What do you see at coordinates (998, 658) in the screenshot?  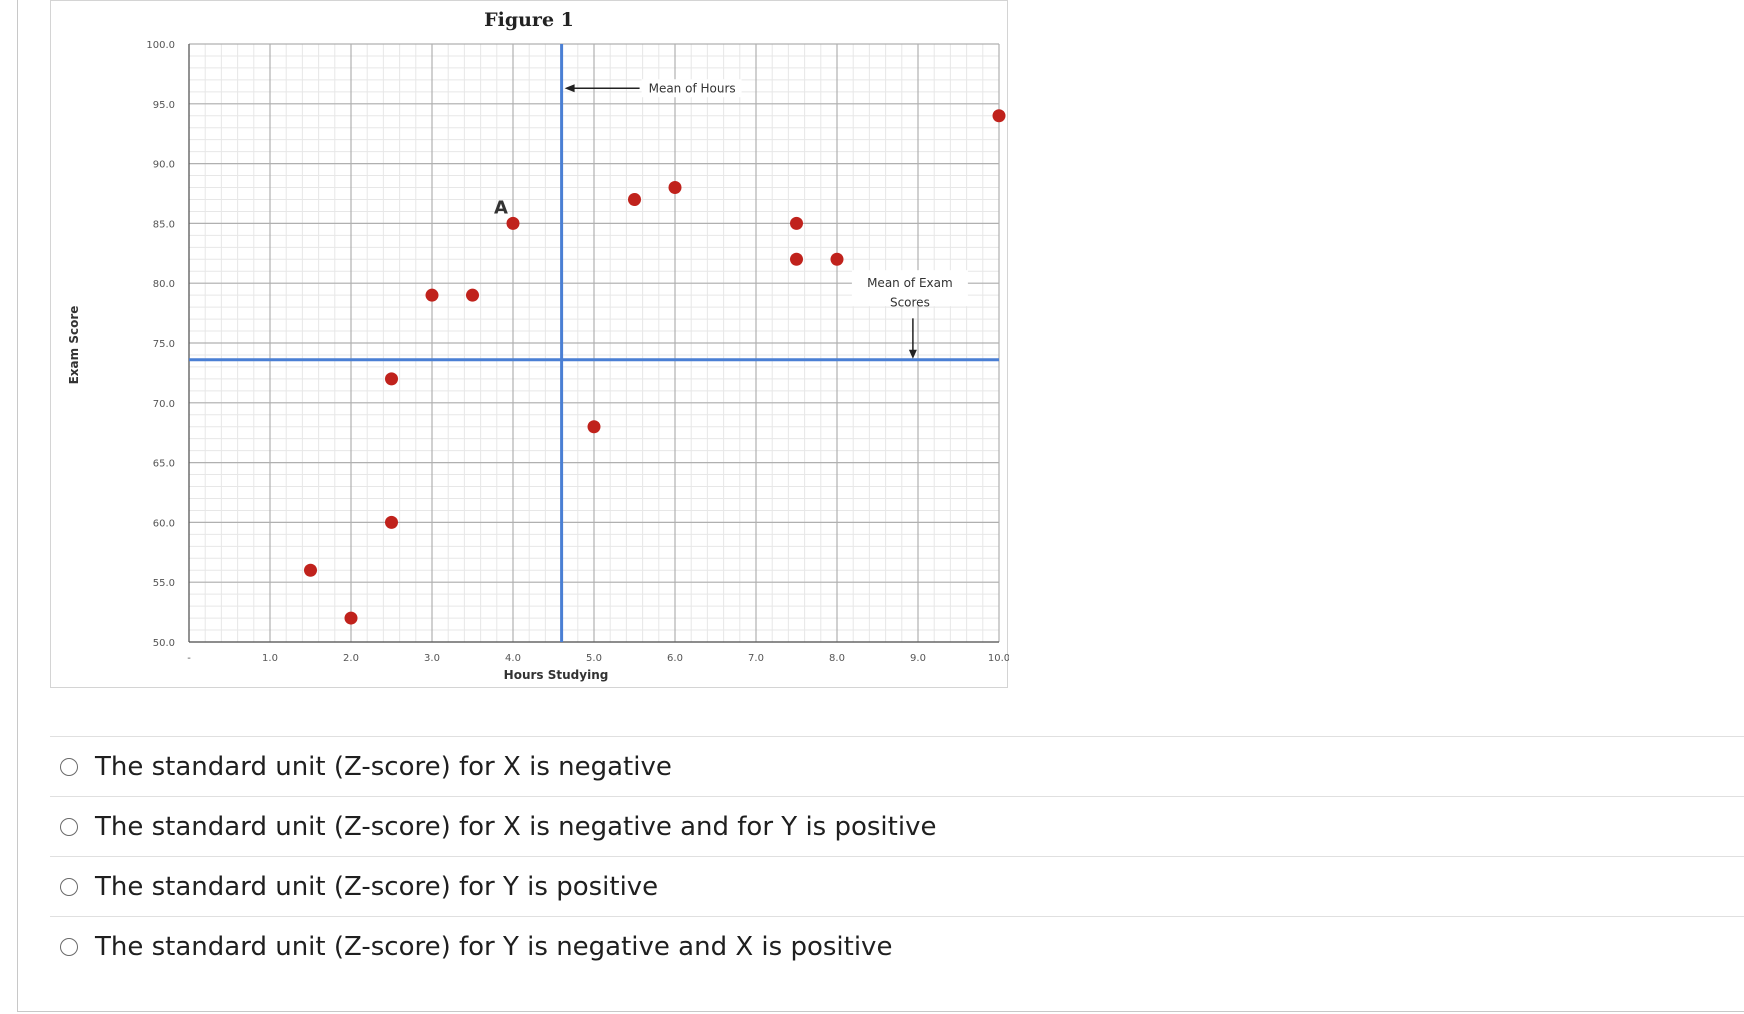 I see `x-tick-label: 10.0` at bounding box center [998, 658].